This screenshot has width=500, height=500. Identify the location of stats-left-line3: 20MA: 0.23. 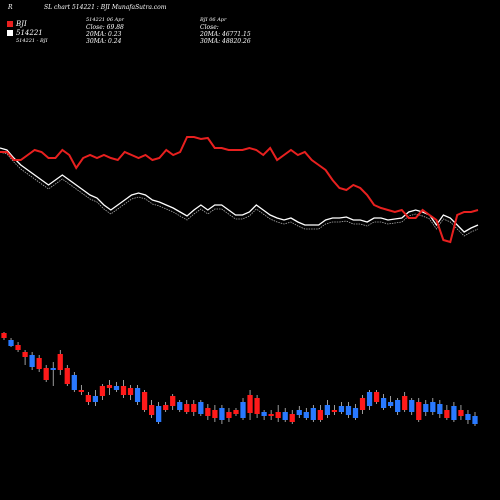
(104, 34).